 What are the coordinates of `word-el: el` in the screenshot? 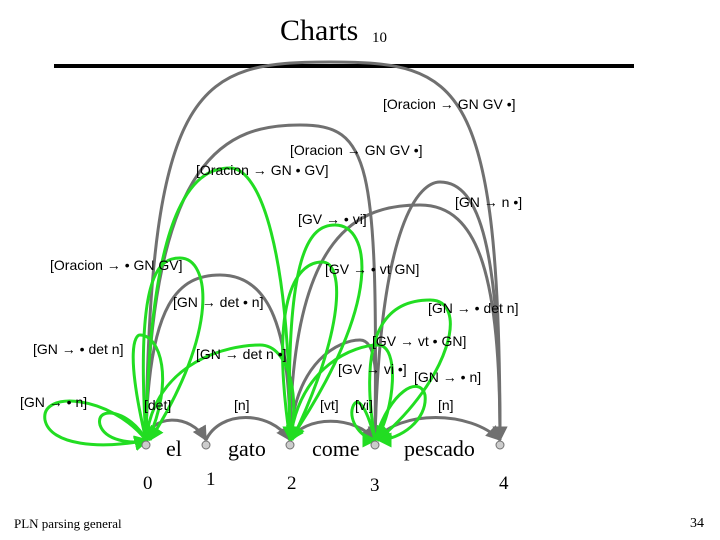 It's located at (174, 448).